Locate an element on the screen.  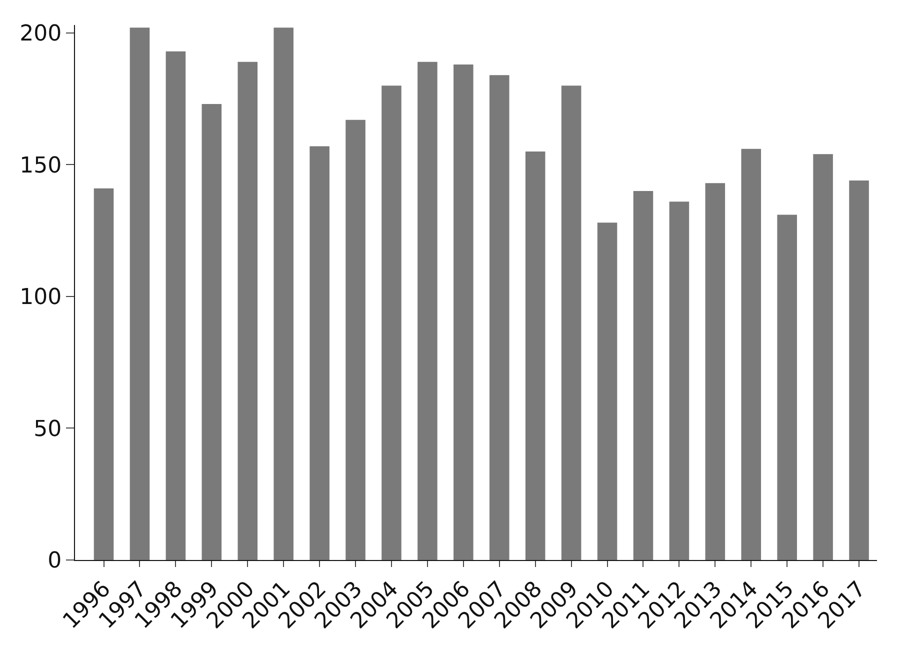
y-tick-label: 50 is located at coordinates (48, 429).